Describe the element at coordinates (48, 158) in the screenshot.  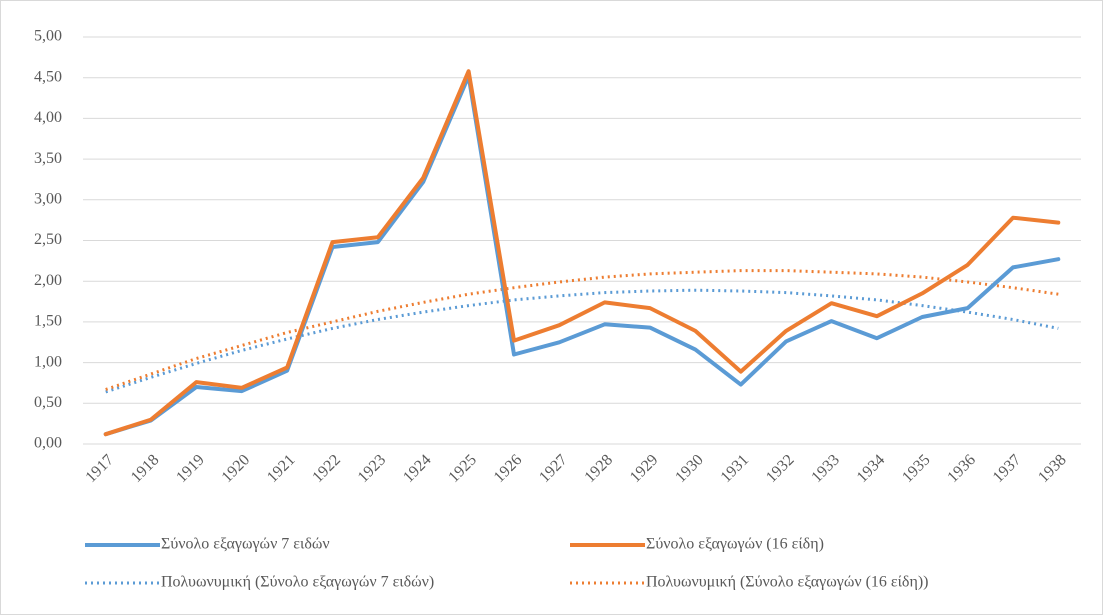
I see `y-tick-label: 3,50` at that location.